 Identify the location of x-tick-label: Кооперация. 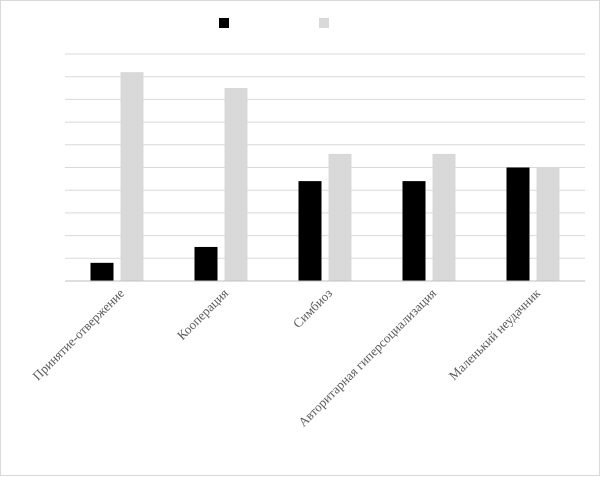
(202, 314).